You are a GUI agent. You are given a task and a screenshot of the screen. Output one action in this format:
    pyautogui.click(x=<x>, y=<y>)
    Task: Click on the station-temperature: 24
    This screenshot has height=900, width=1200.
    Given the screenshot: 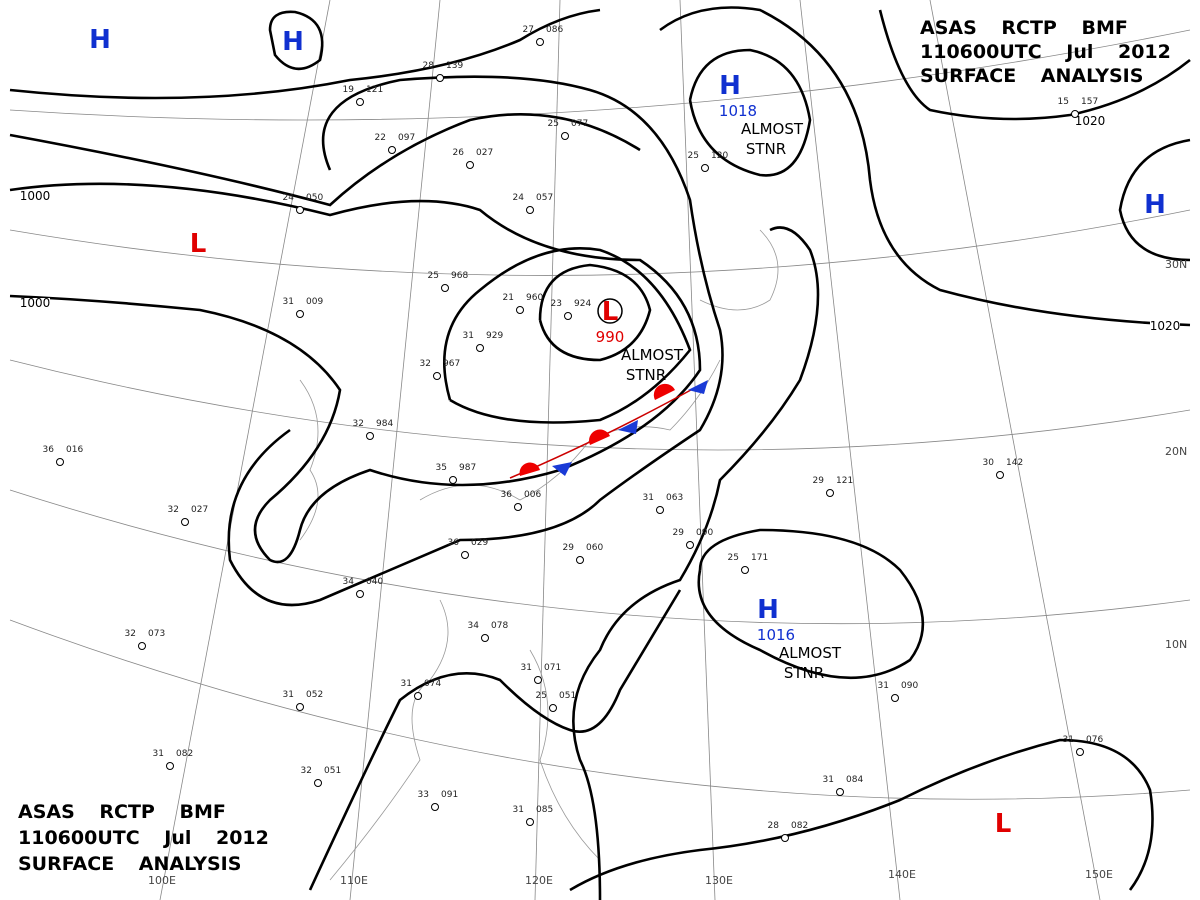 What is the action you would take?
    pyautogui.click(x=519, y=198)
    